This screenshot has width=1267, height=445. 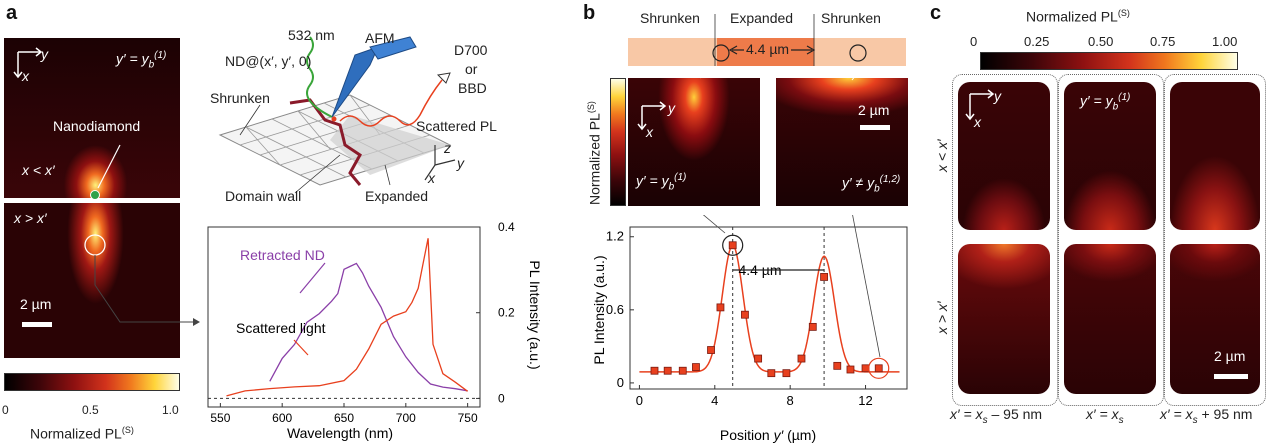 What do you see at coordinates (851, 18) in the screenshot?
I see `strip-shrunken-right: Shrunken` at bounding box center [851, 18].